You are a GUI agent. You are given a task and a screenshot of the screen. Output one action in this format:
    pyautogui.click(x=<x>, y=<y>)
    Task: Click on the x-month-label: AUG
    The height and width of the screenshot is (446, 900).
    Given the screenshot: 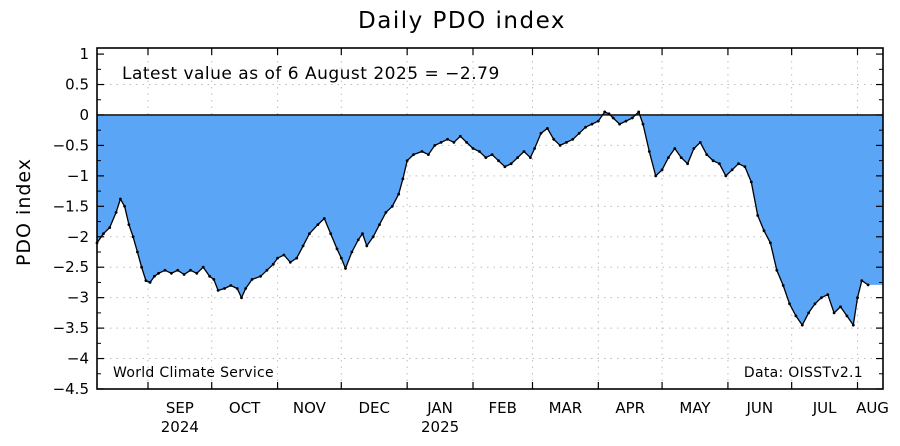 What is the action you would take?
    pyautogui.click(x=872, y=408)
    